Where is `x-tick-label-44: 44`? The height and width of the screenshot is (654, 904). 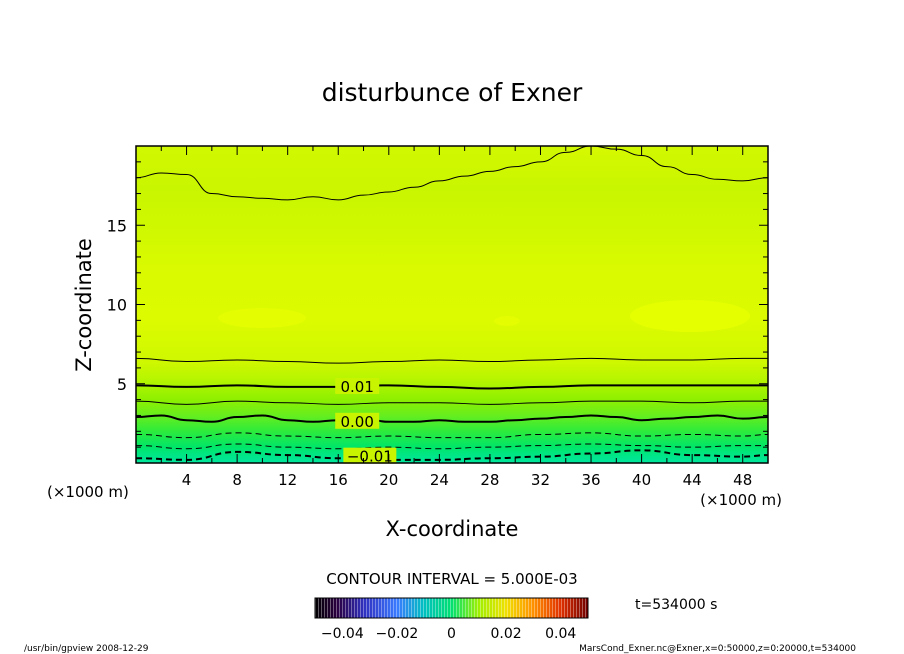
x-tick-label-44: 44 is located at coordinates (692, 480).